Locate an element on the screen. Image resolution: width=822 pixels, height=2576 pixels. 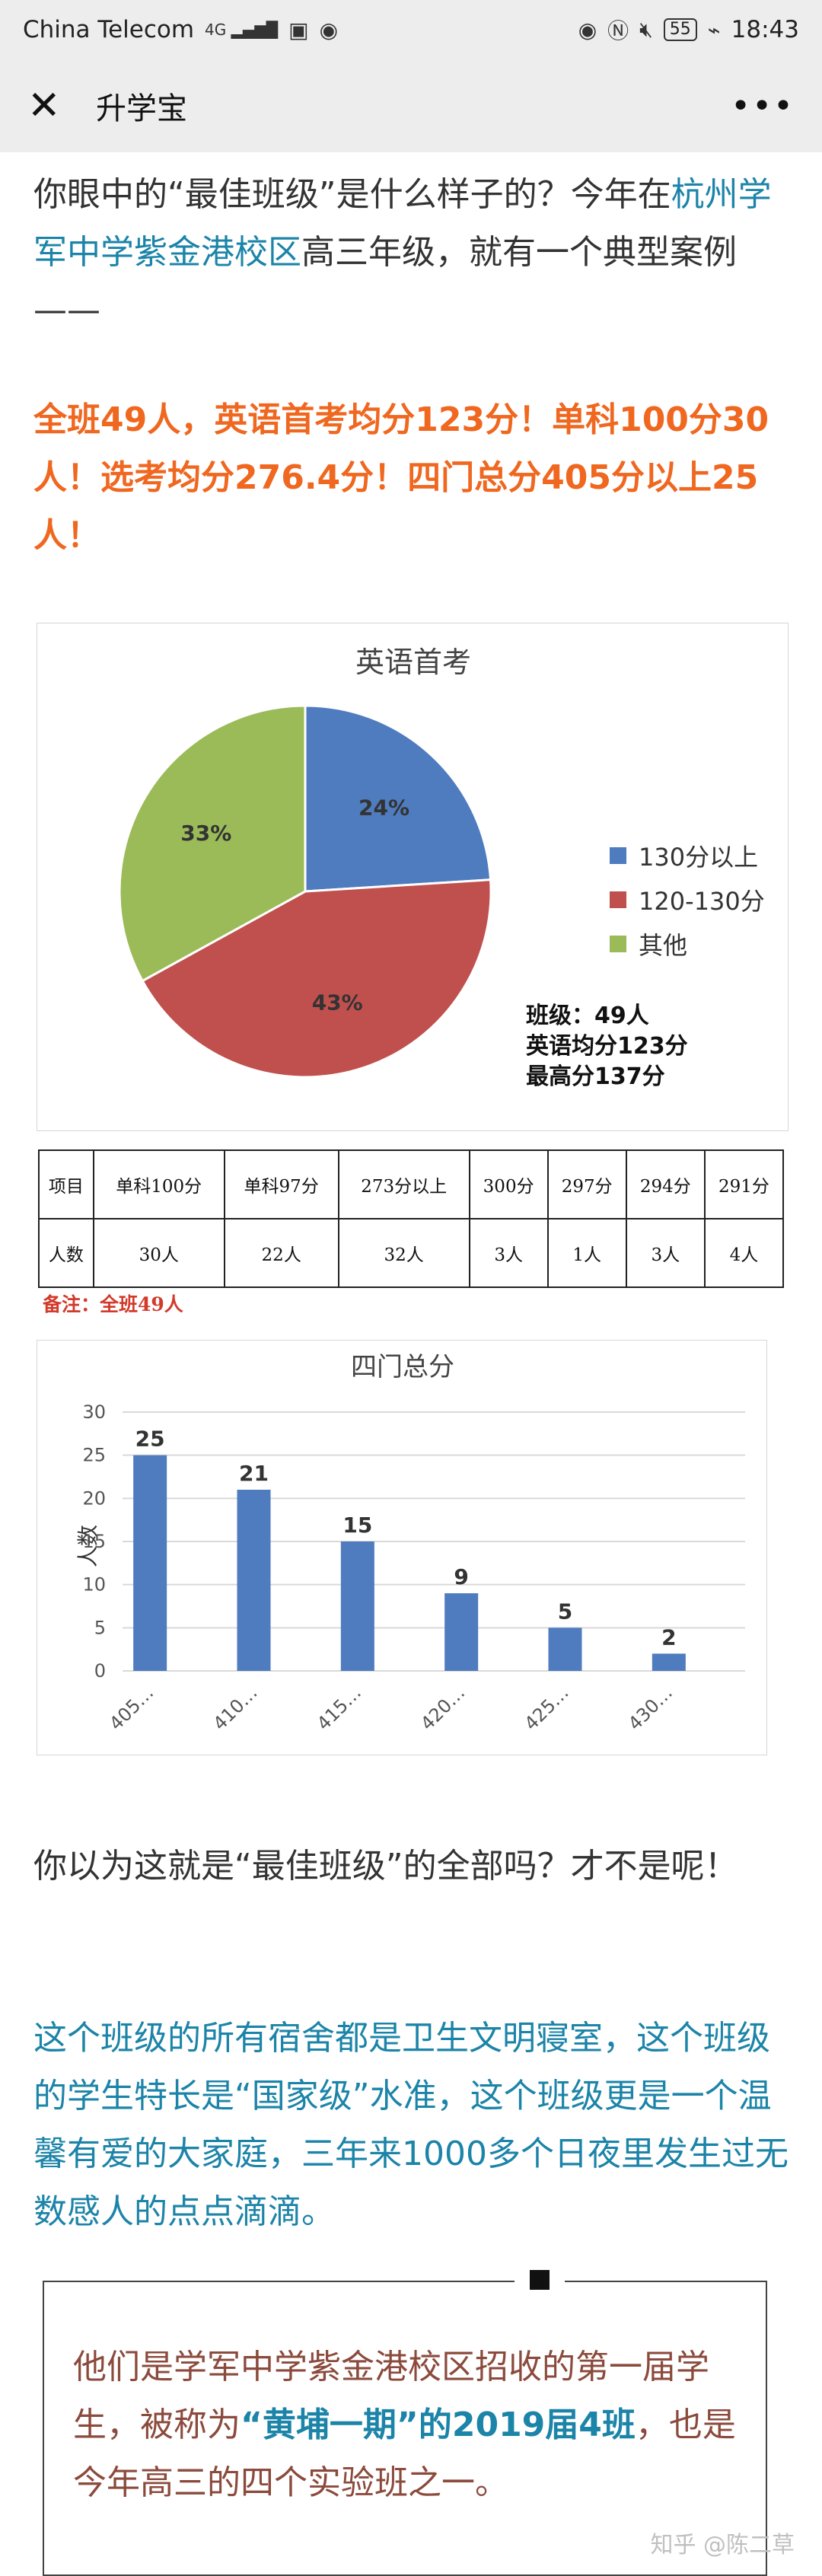
y-tick-label: 10 is located at coordinates (94, 1585).